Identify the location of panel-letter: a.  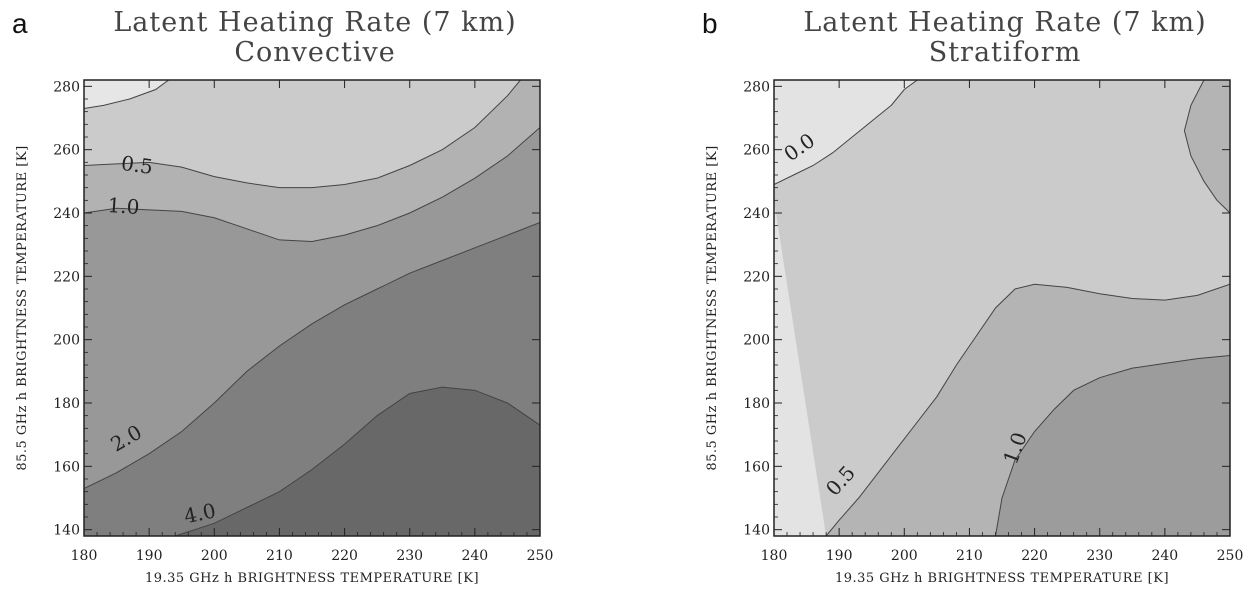
(20, 23).